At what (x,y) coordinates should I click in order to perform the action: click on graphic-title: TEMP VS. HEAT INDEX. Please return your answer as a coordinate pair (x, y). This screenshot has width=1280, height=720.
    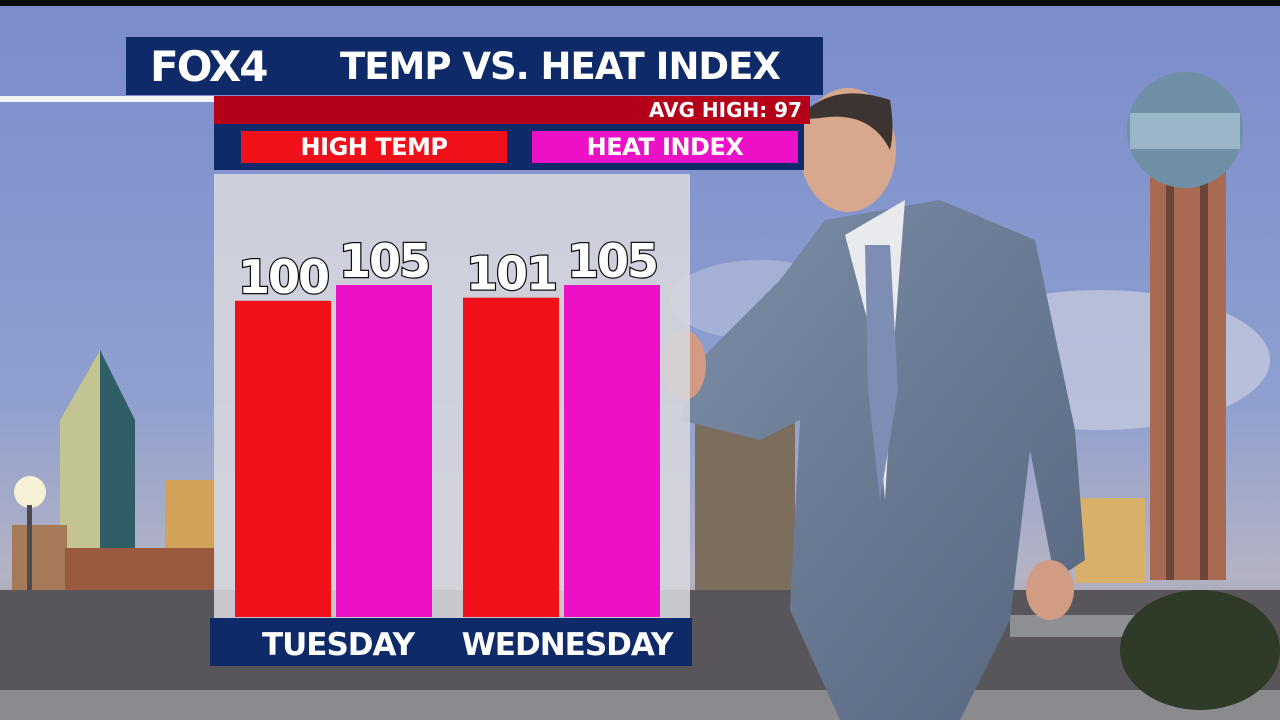
    Looking at the image, I should click on (560, 66).